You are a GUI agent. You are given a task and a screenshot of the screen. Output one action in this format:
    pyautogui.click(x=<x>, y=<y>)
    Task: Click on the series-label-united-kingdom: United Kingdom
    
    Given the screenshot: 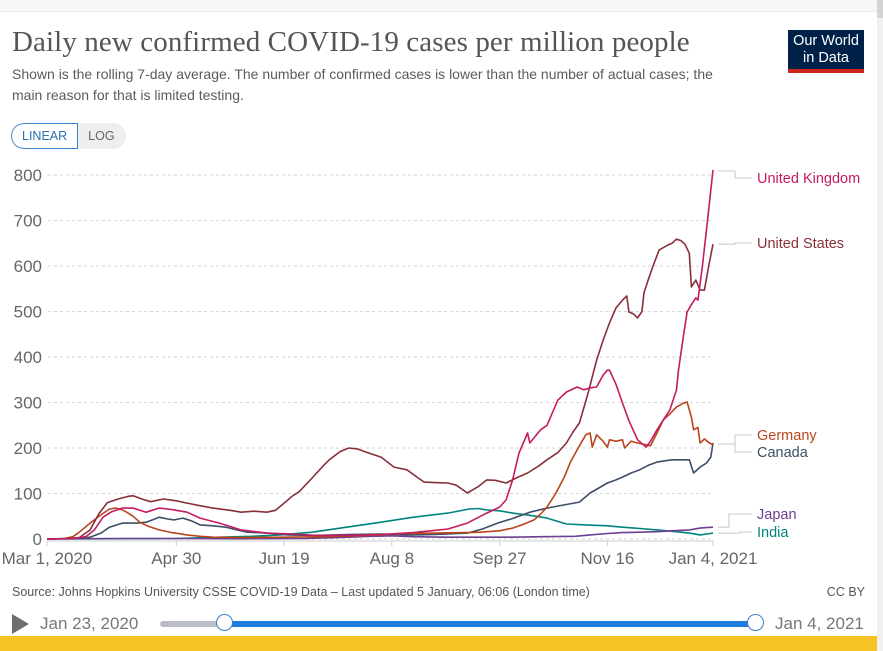 What is the action you would take?
    pyautogui.click(x=808, y=179)
    